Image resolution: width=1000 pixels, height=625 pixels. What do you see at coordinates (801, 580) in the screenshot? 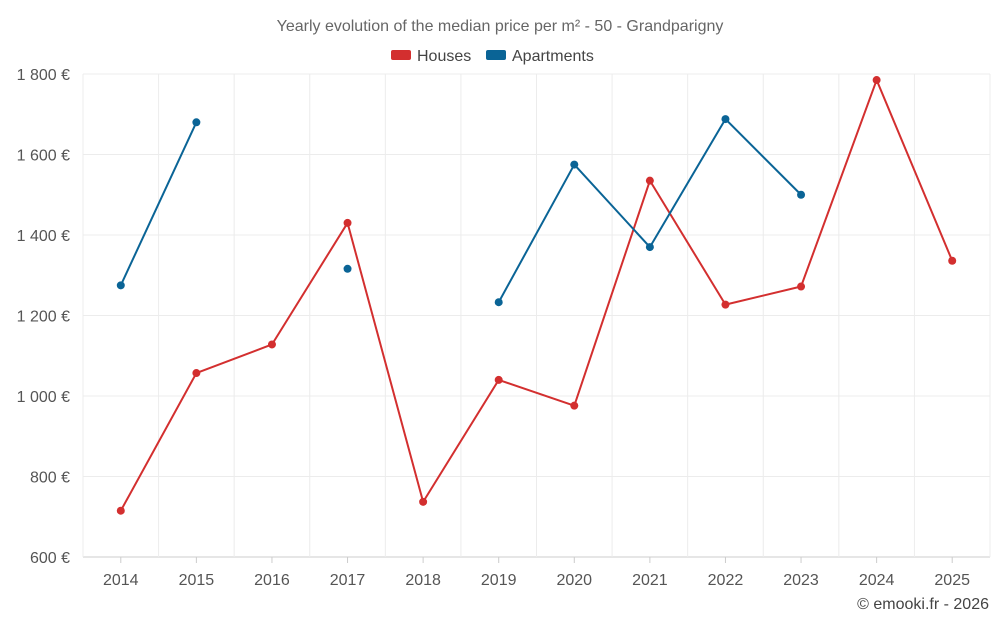
I see `x-tick-label: 2023` at bounding box center [801, 580].